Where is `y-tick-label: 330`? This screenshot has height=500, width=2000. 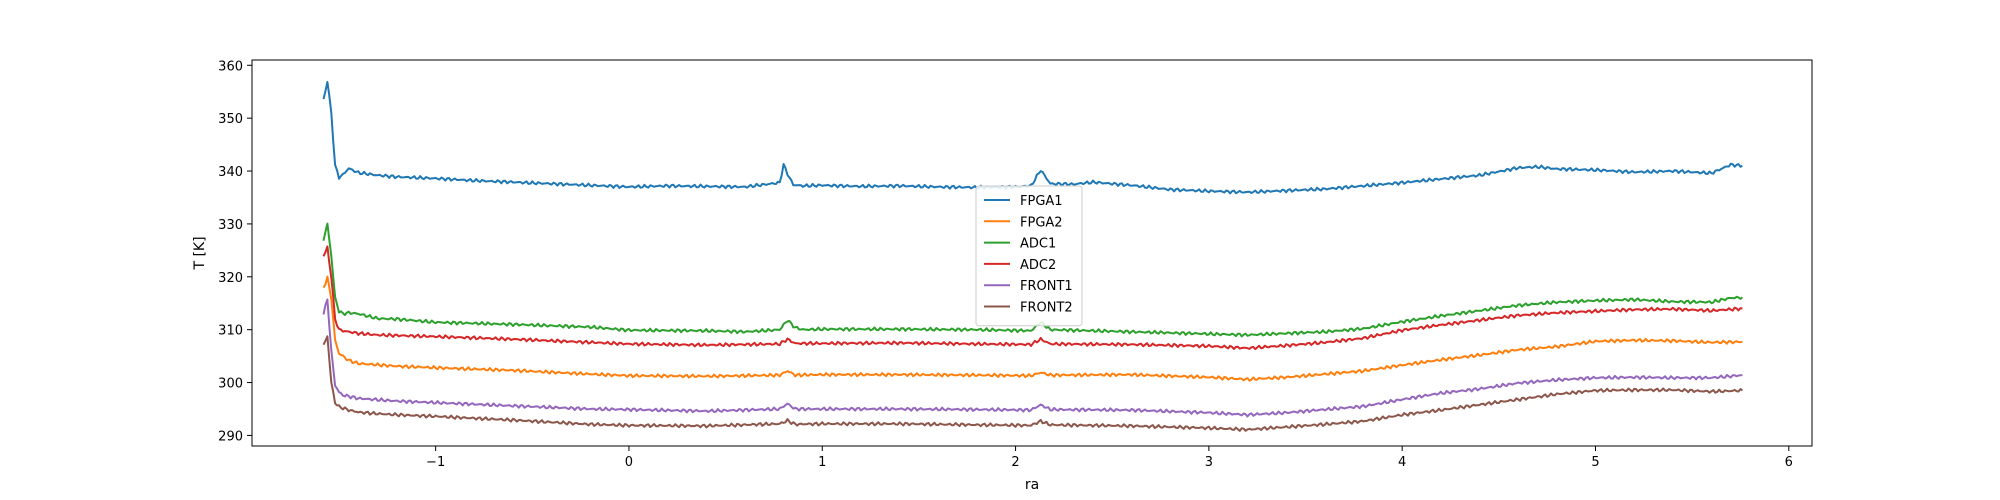 y-tick-label: 330 is located at coordinates (230, 225).